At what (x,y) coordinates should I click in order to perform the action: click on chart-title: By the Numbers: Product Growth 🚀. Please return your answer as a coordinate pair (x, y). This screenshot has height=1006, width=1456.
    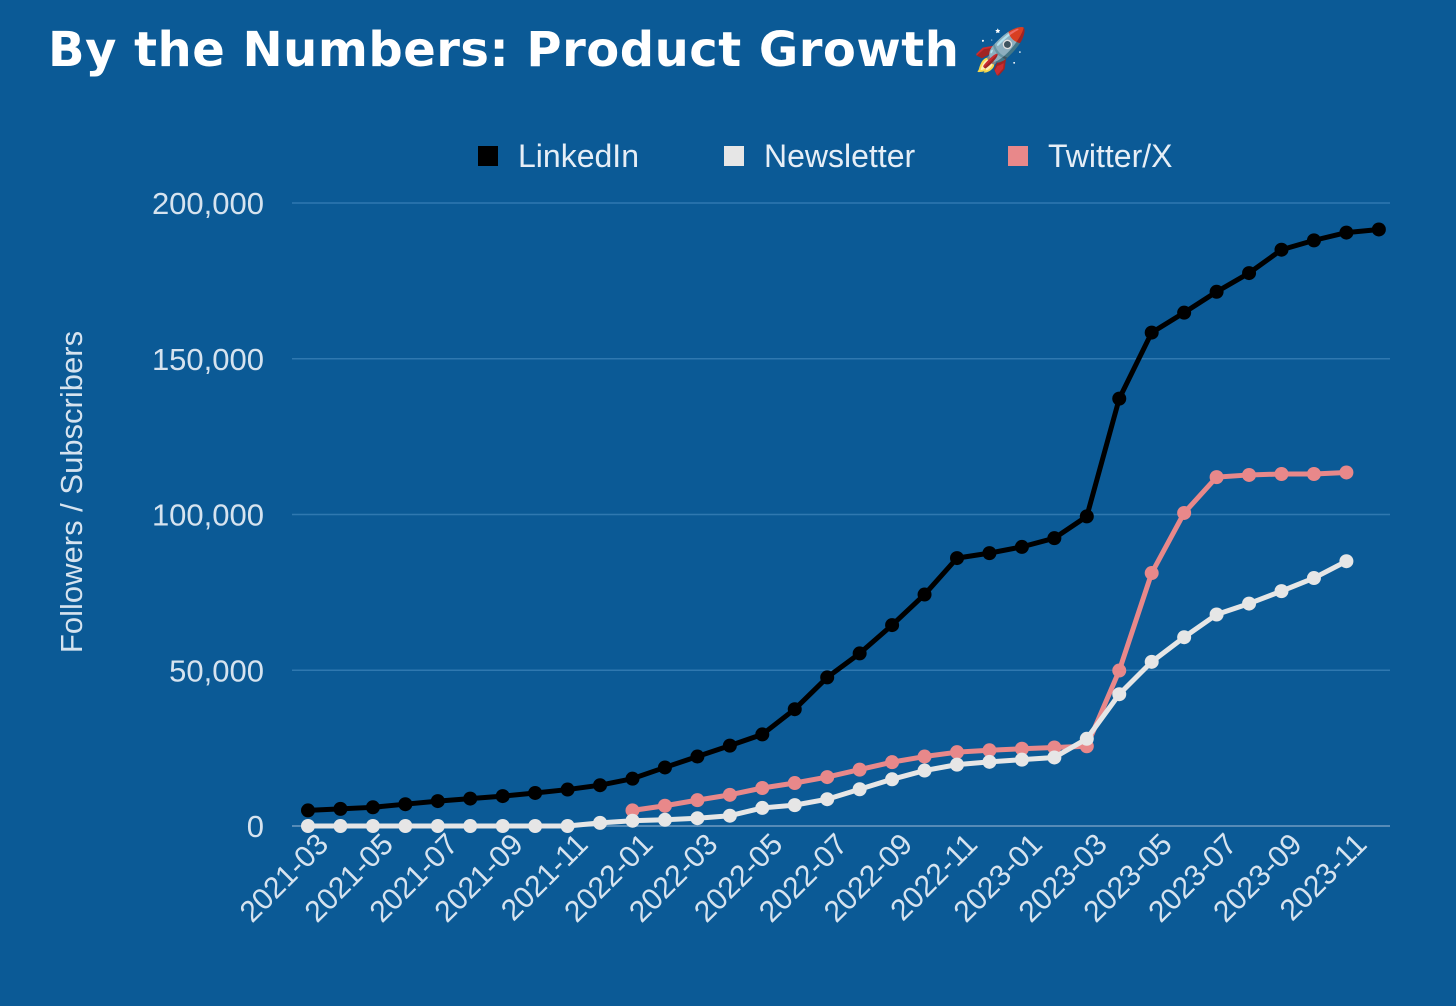
    Looking at the image, I should click on (538, 50).